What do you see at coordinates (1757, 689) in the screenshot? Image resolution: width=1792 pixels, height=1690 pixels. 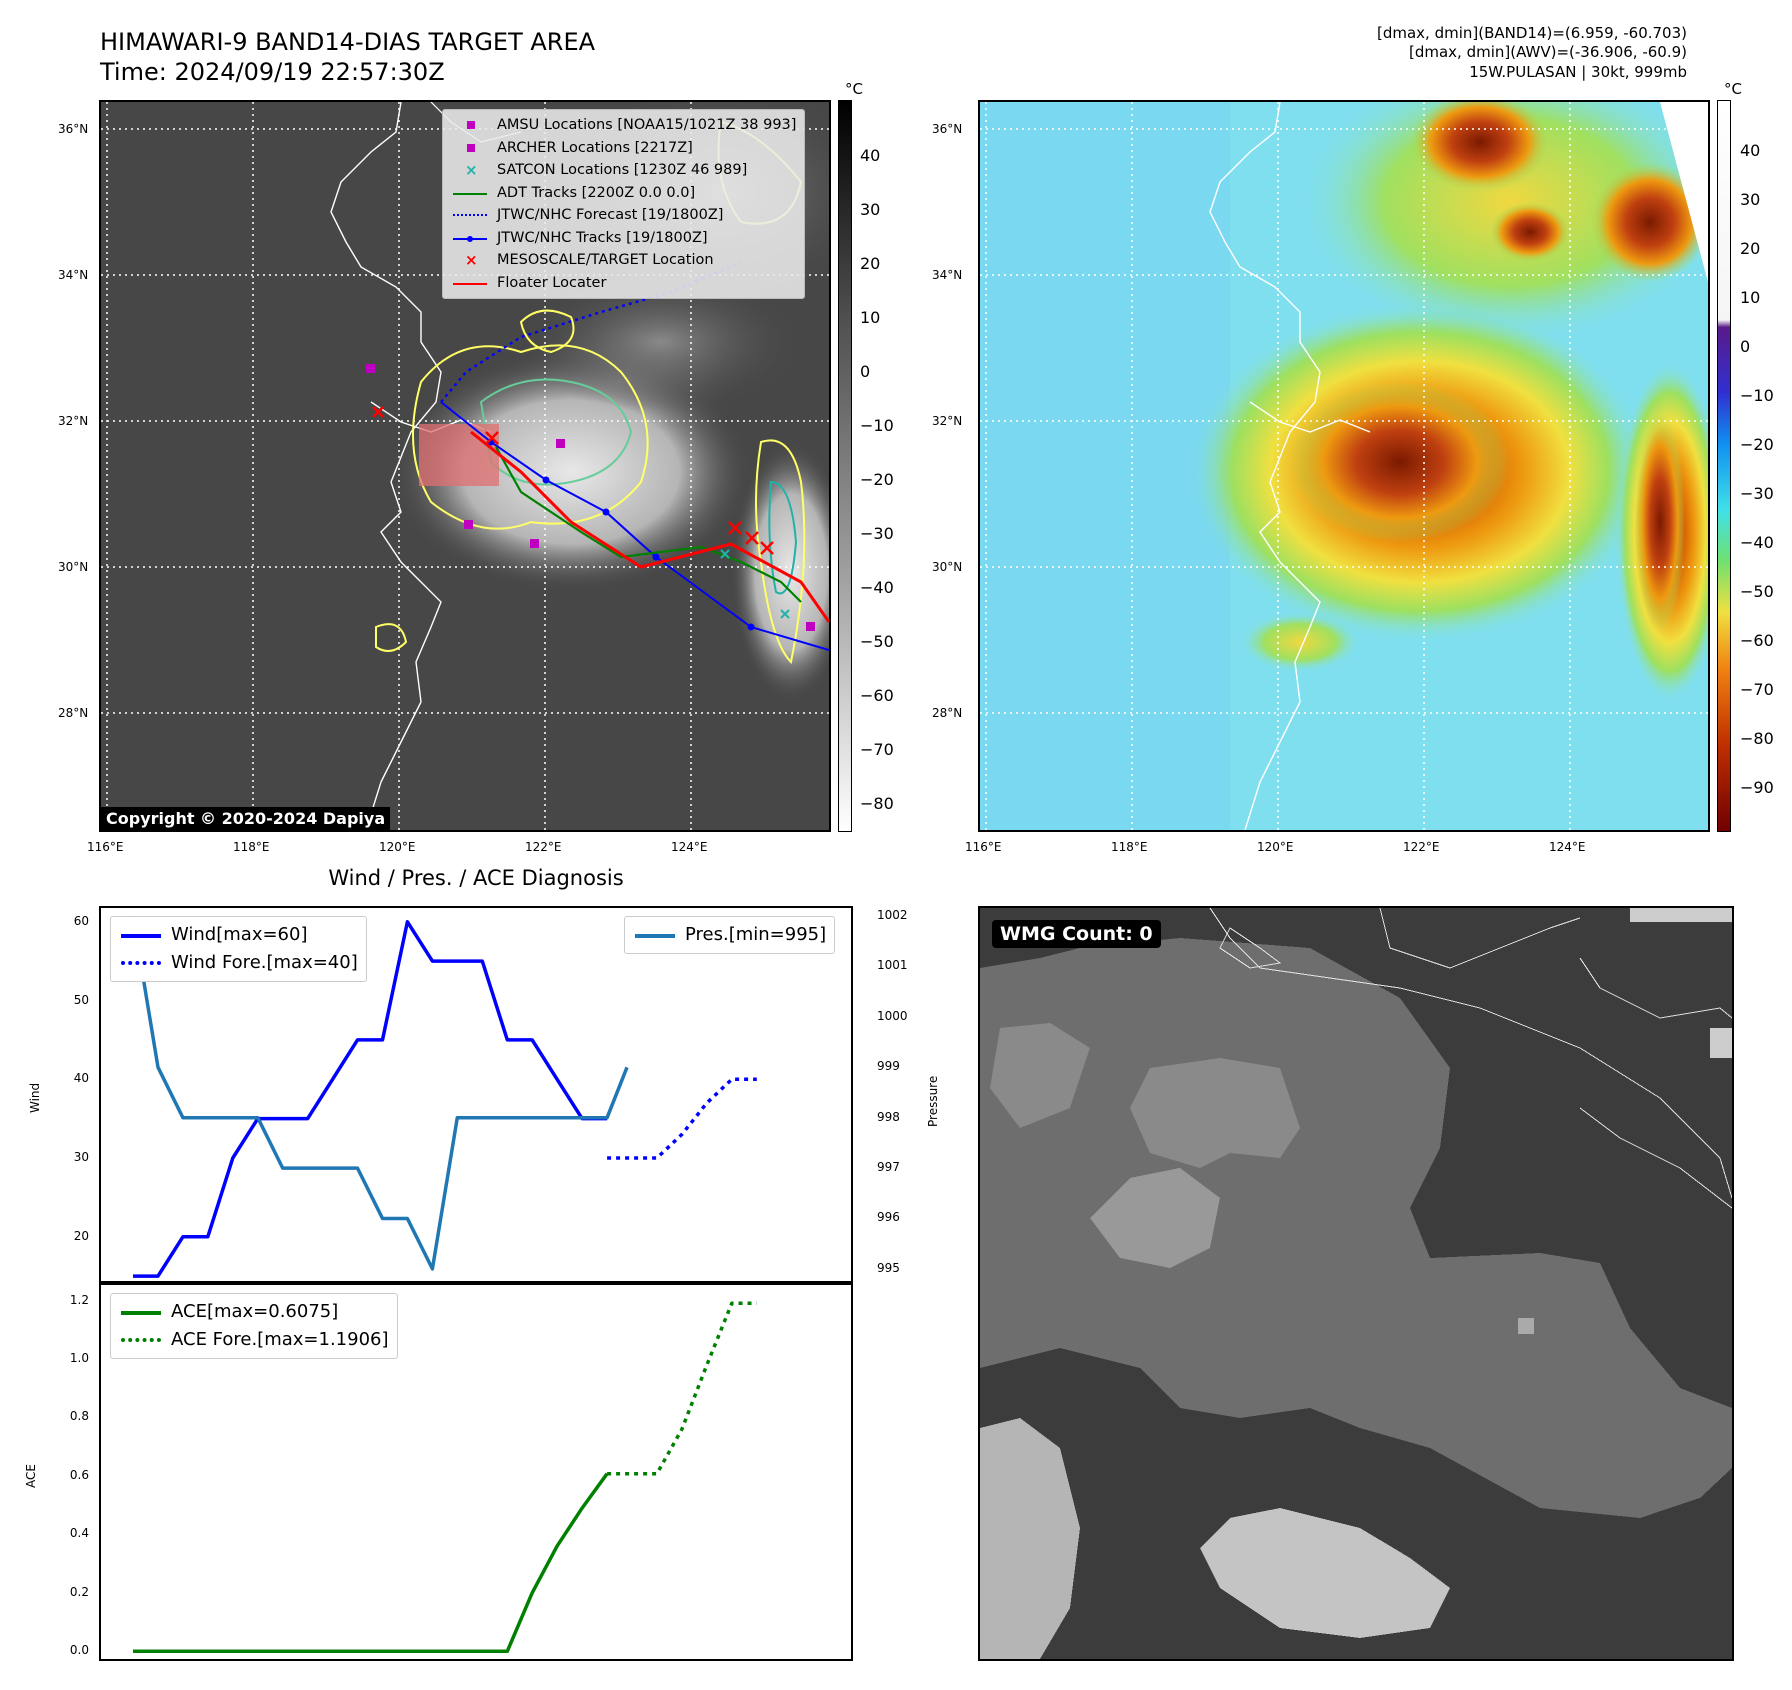 I see `enhanced-colorbar-tick: −70` at bounding box center [1757, 689].